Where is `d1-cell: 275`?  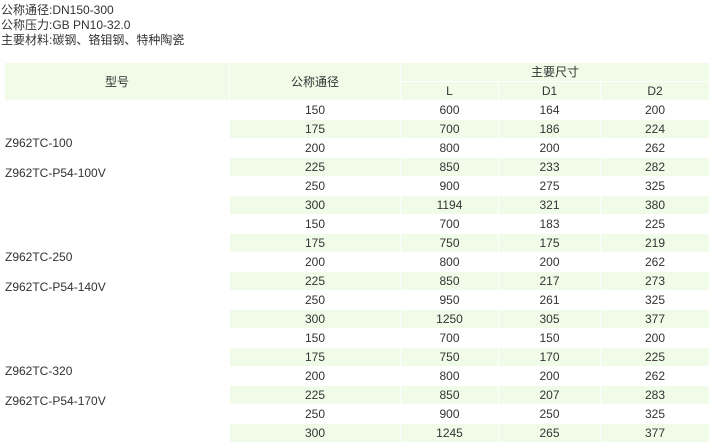
d1-cell: 275 is located at coordinates (550, 186).